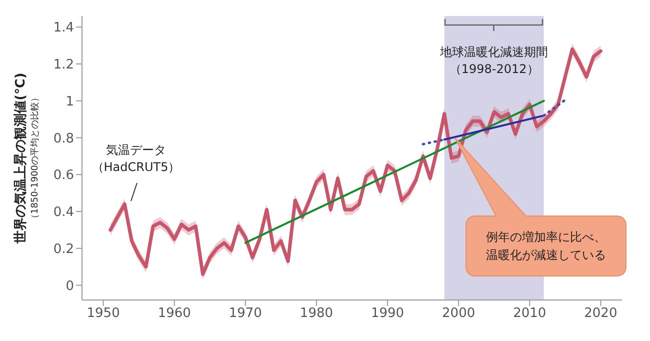  Describe the element at coordinates (136, 159) in the screenshot. I see `annotation: 気温データ（HadCRUT5）` at that location.